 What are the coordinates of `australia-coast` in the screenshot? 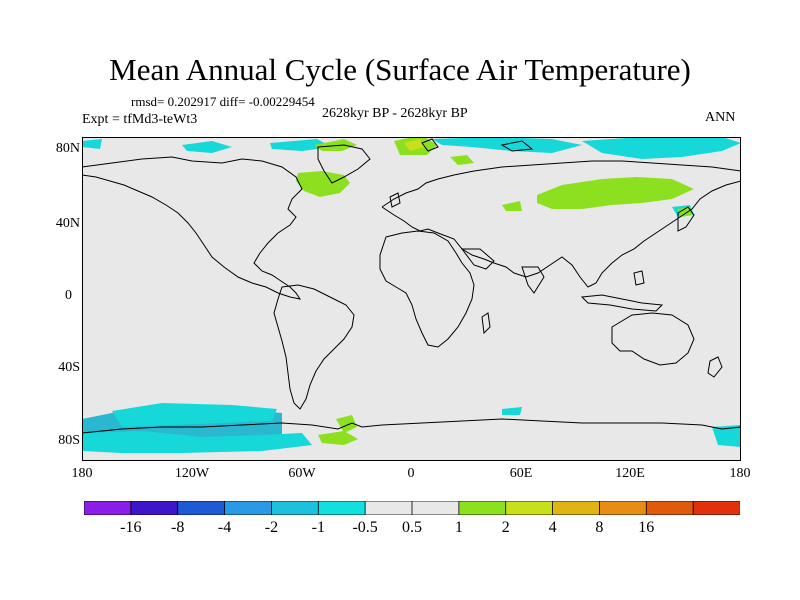 It's located at (653, 339).